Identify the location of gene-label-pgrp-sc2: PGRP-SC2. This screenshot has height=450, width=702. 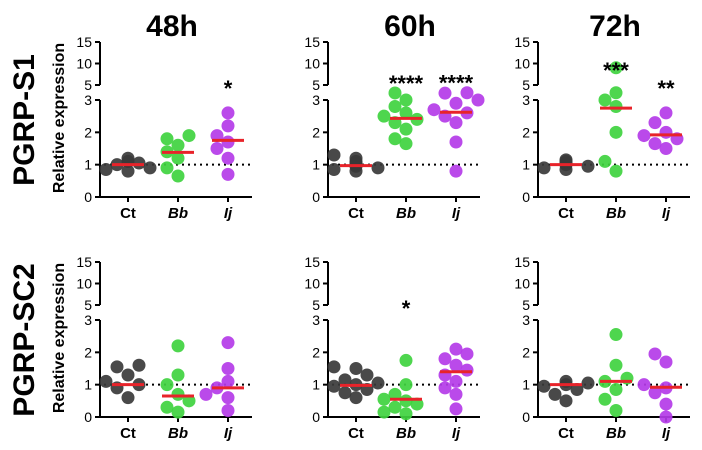
(24, 339).